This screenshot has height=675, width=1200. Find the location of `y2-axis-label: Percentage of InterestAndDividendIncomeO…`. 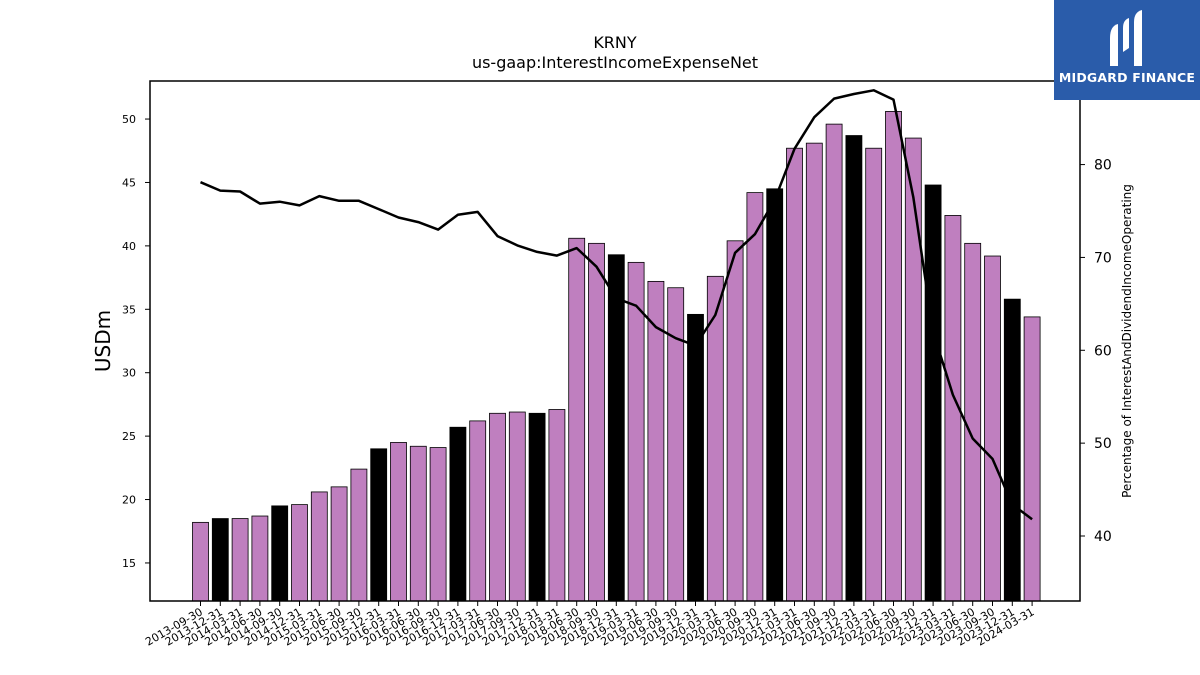

y2-axis-label: Percentage of InterestAndDividendIncomeO… is located at coordinates (1127, 341).